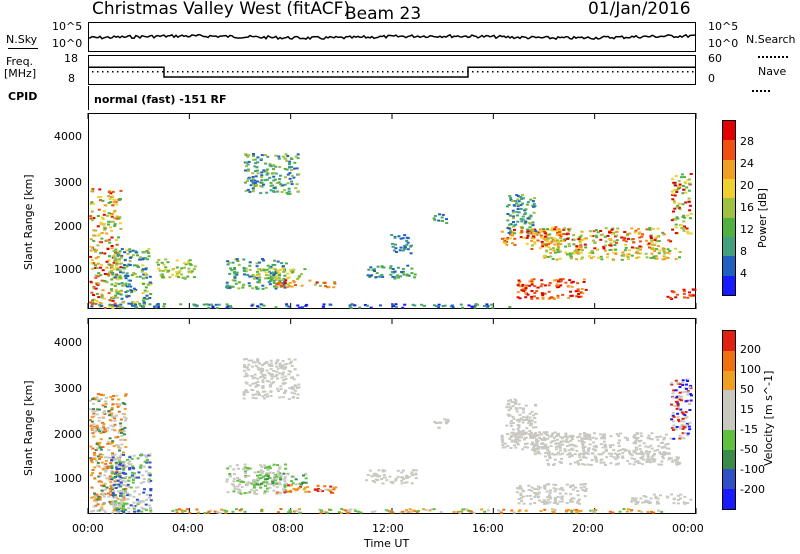 This screenshot has height=554, width=800. I want to click on velocity-colorbar-tick: -15, so click(749, 429).